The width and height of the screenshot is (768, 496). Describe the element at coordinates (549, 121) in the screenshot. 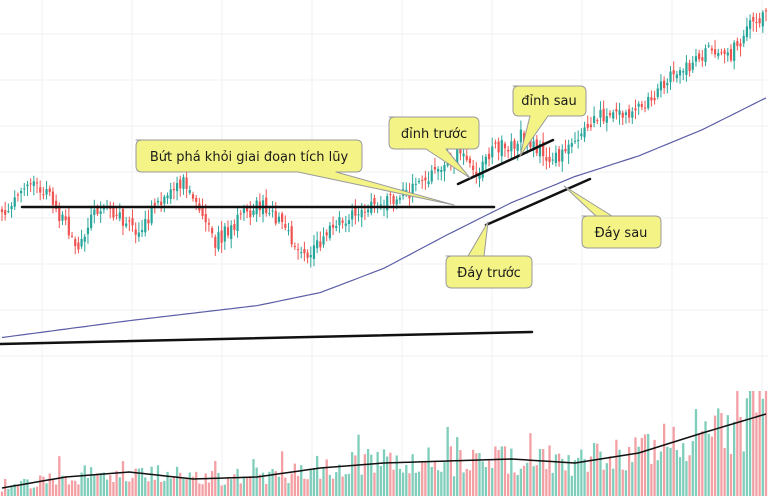

I see `next-peak-callout-shape` at that location.